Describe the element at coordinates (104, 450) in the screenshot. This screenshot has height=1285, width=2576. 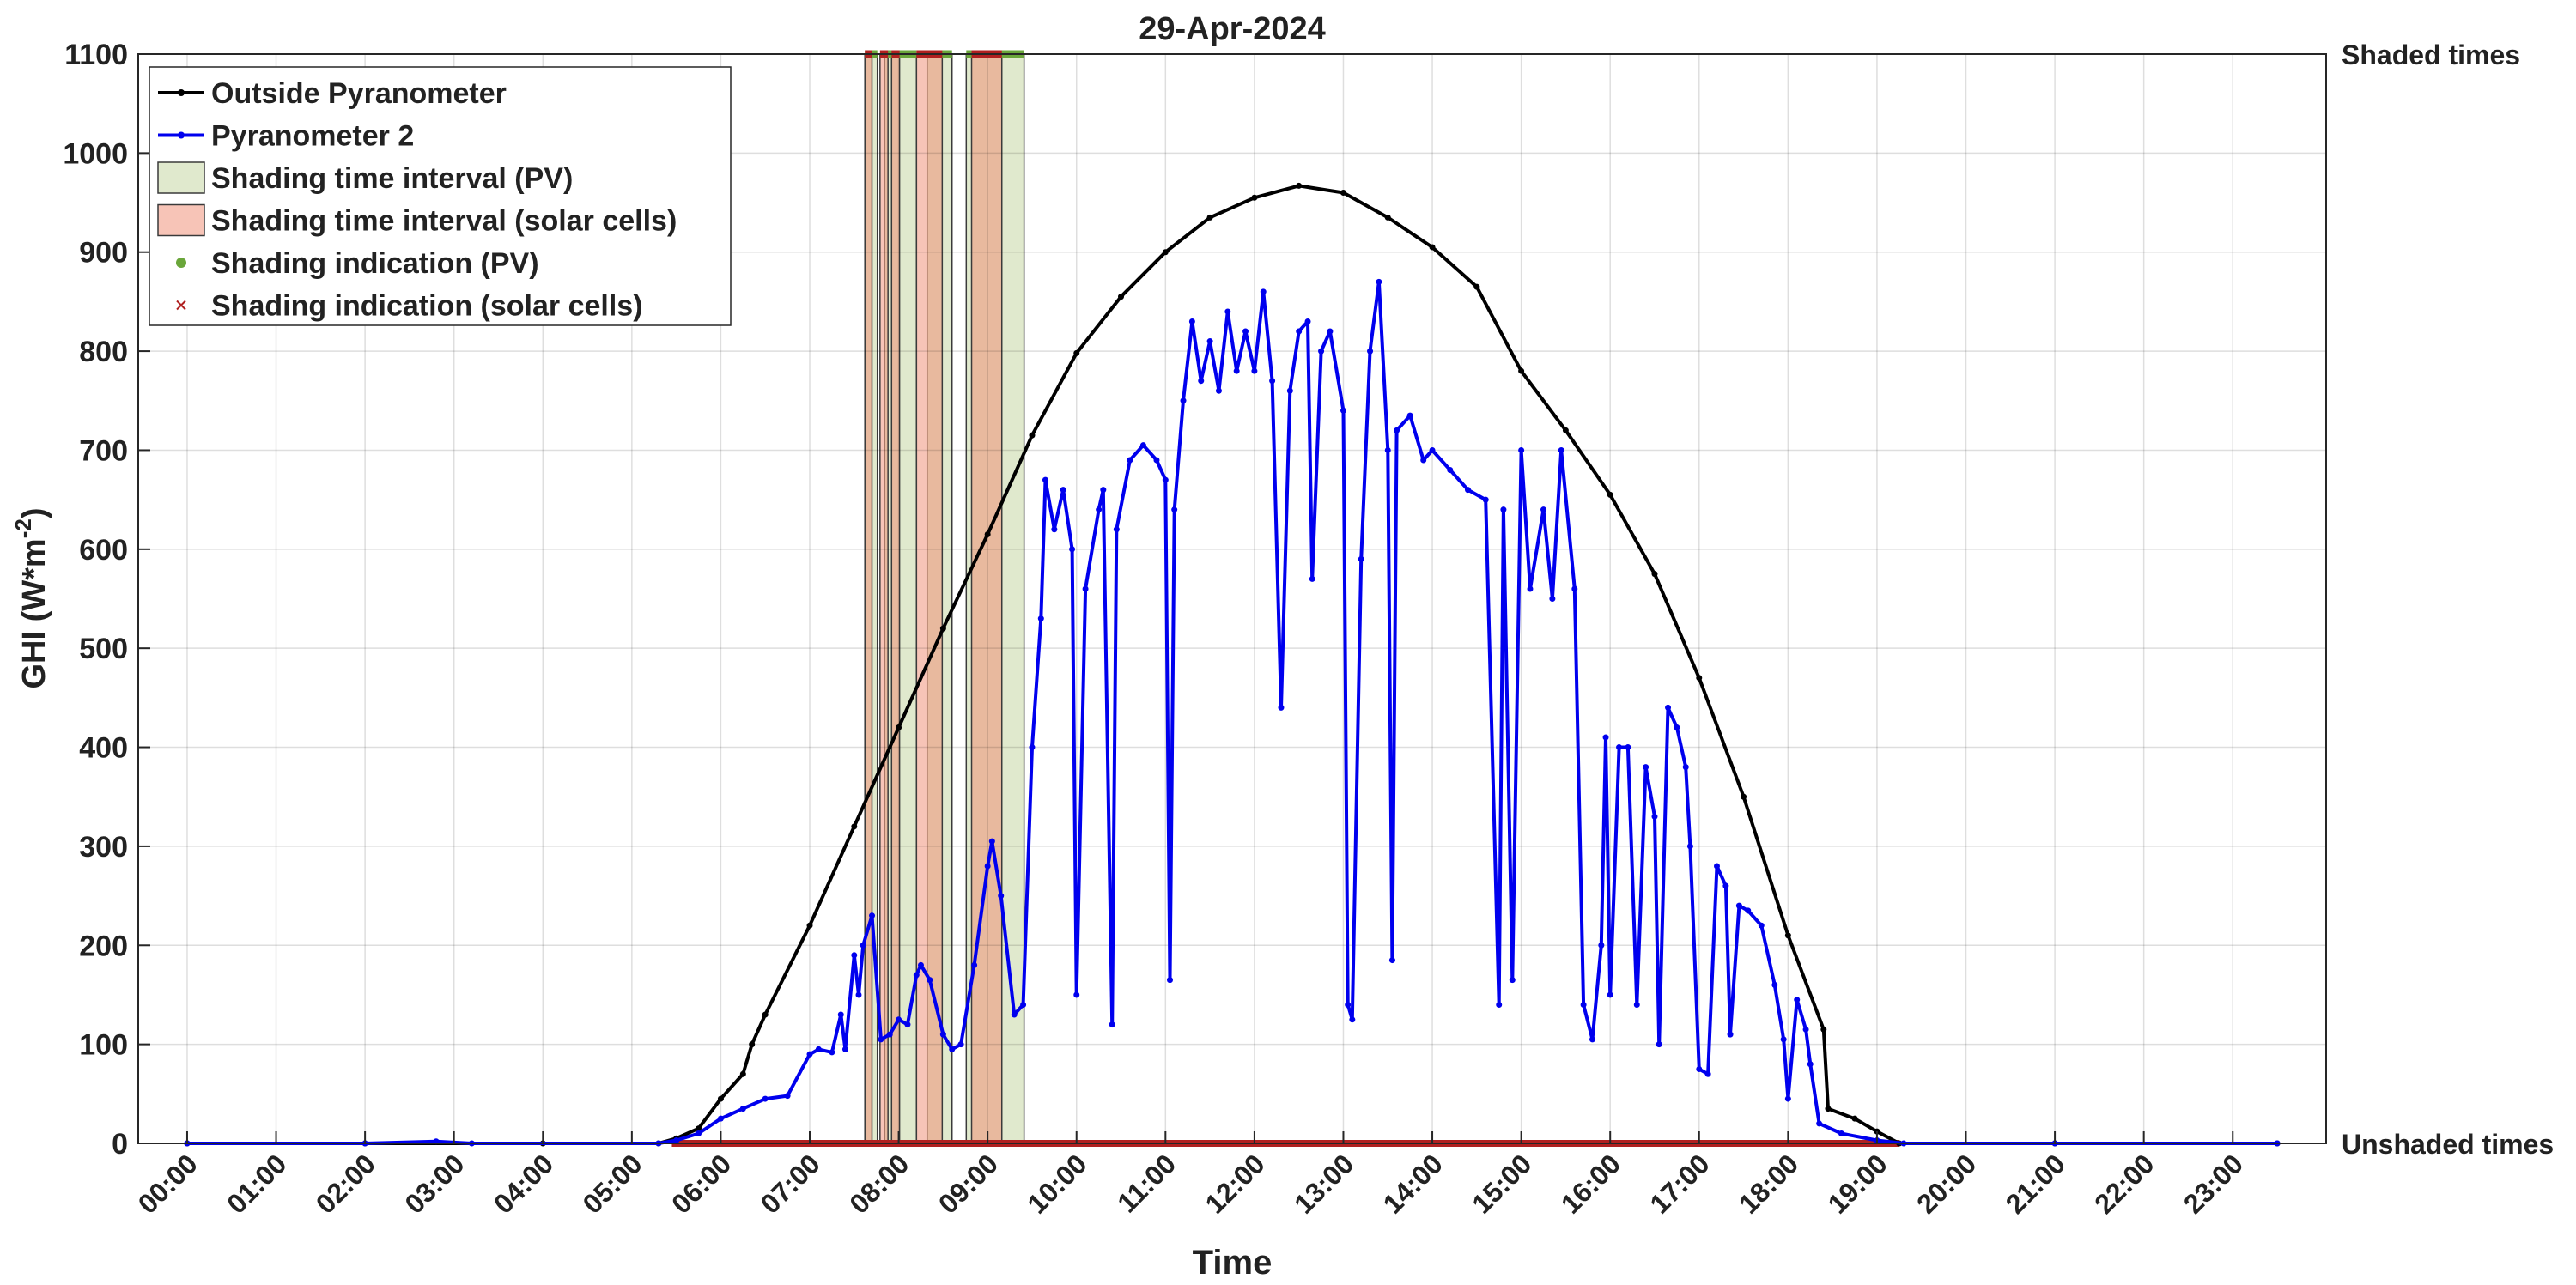
I see `y-tick-label: 700` at that location.